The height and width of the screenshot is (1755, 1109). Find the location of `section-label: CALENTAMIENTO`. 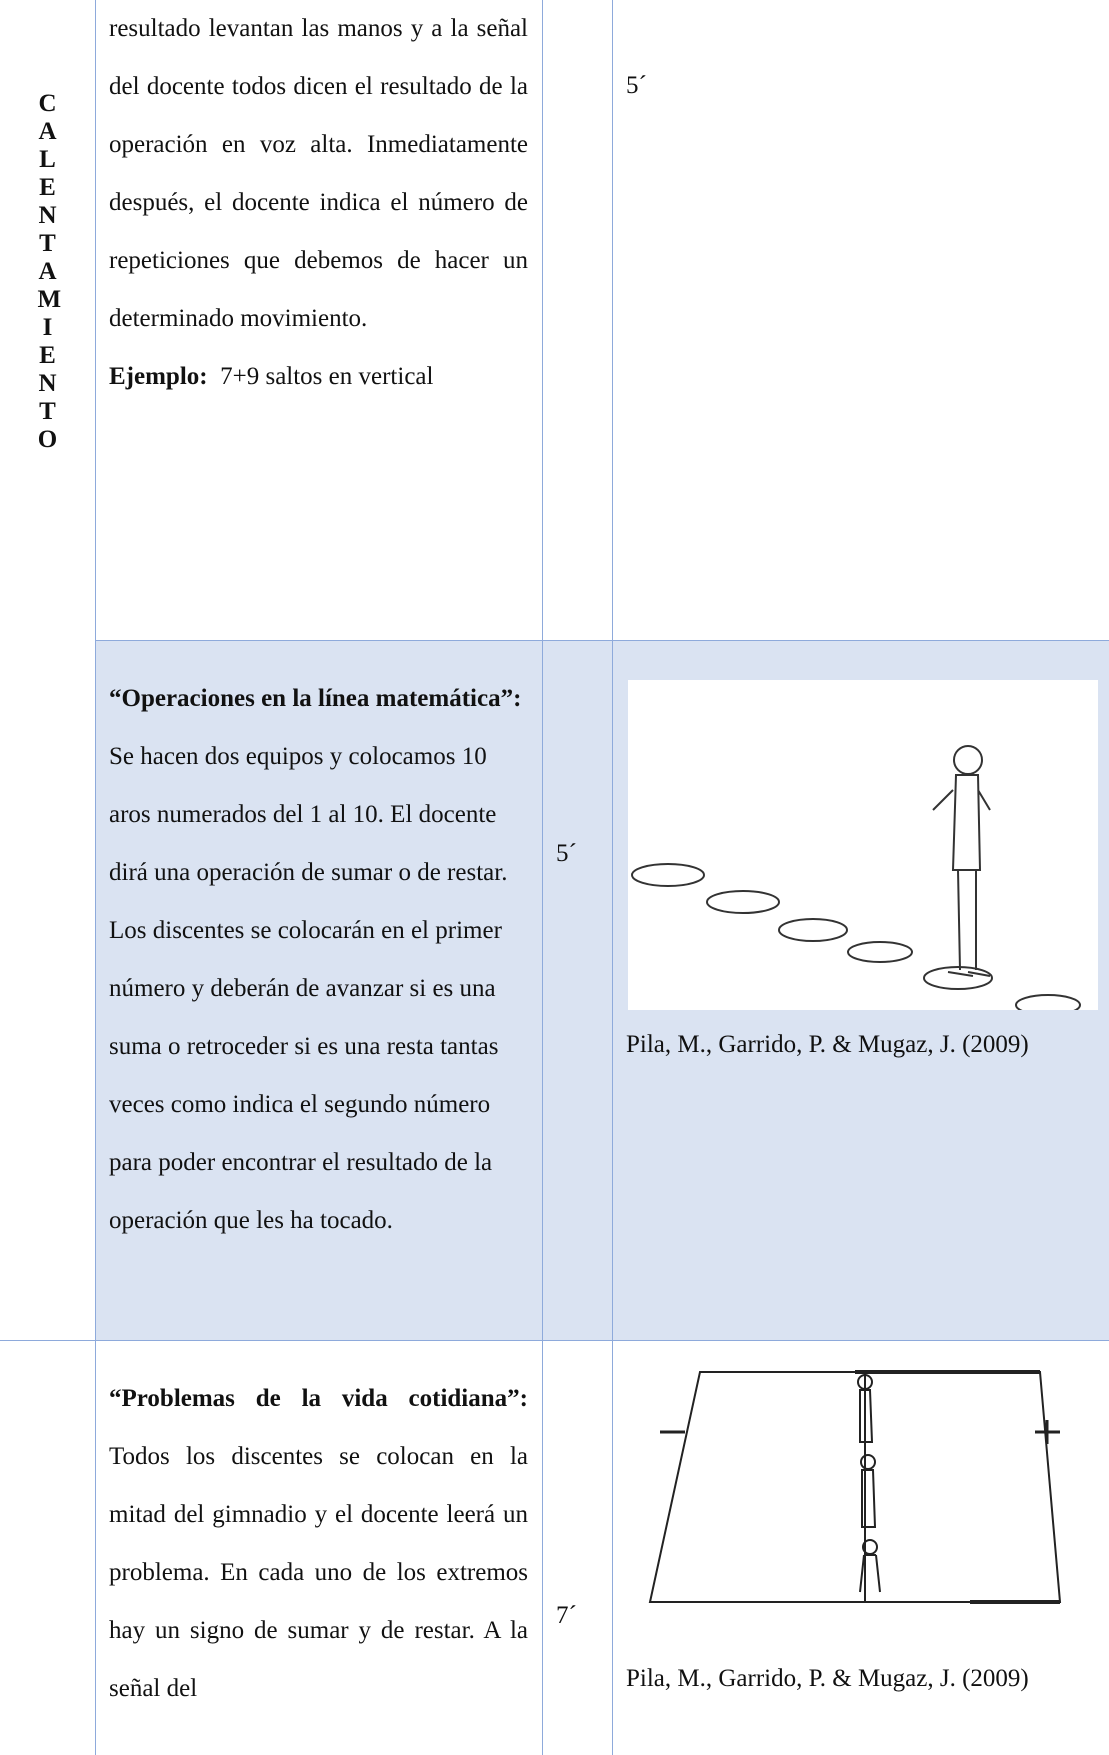

section-label: CALENTAMIENTO is located at coordinates (47, 272).